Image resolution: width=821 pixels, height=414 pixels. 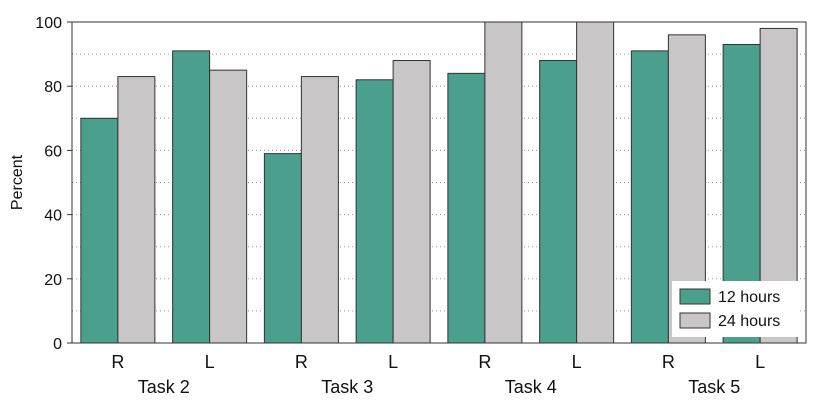 I want to click on y-tick-label: 40, so click(x=53, y=216).